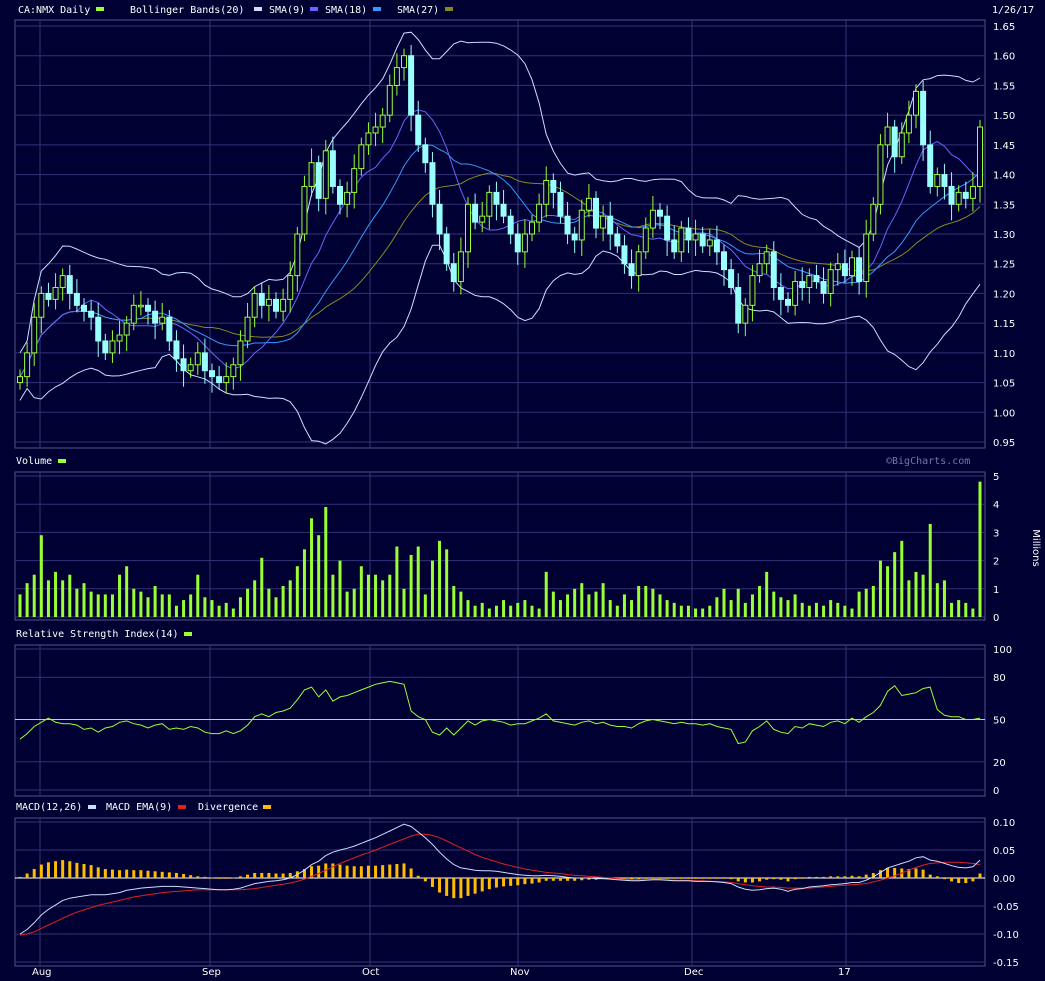  Describe the element at coordinates (62, 461) in the screenshot. I see `volume-legend-swatch` at that location.